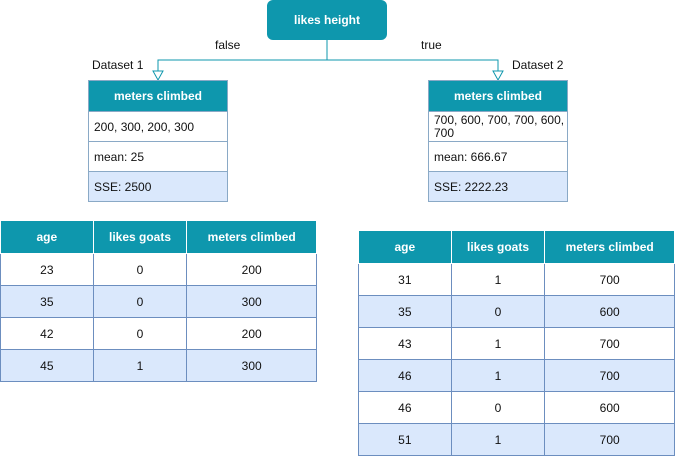 The height and width of the screenshot is (456, 675). I want to click on left-leaf-values: 200, 300, 200, 300, so click(158, 126).